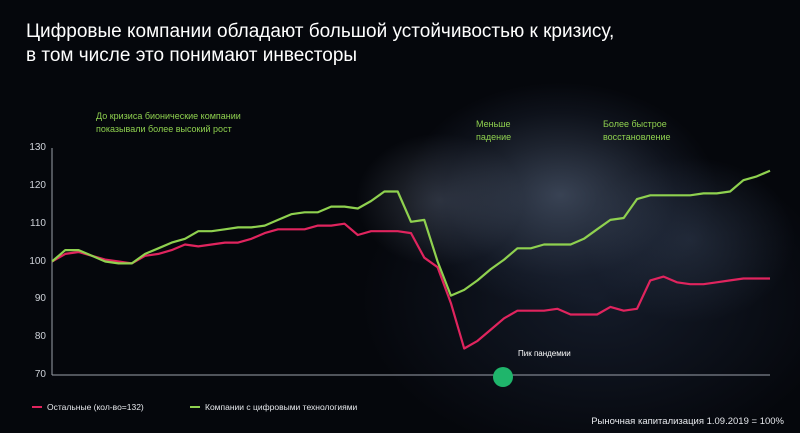 The width and height of the screenshot is (800, 433). I want to click on y-tick-label: 80, so click(40, 337).